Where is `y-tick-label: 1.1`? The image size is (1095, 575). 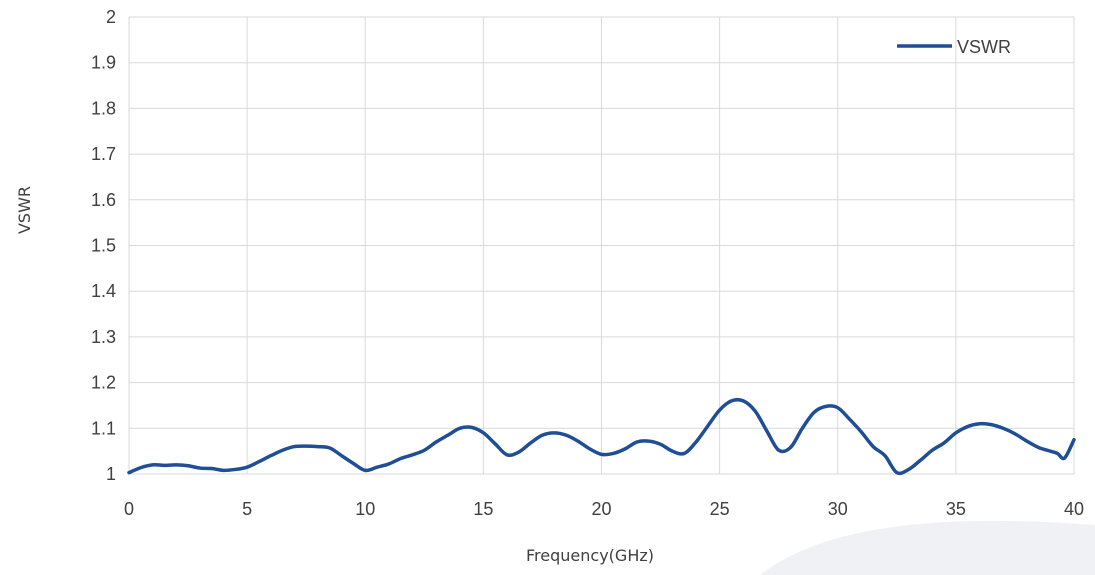
y-tick-label: 1.1 is located at coordinates (103, 428).